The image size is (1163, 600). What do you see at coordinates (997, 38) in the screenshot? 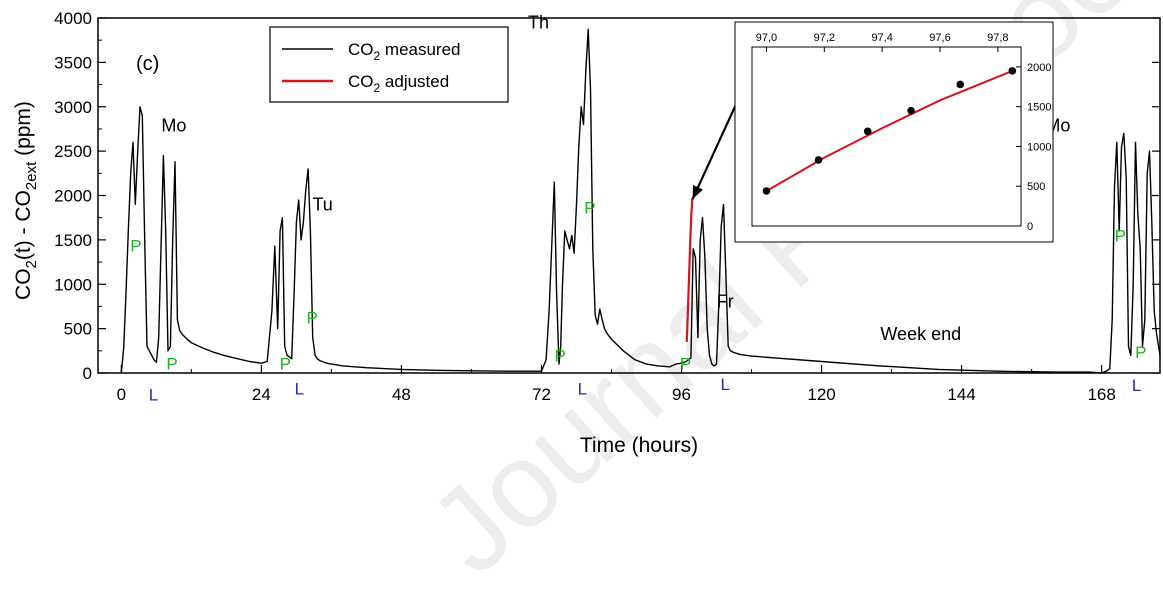
I see `inset-x-tick-label: 97,8` at bounding box center [997, 38].